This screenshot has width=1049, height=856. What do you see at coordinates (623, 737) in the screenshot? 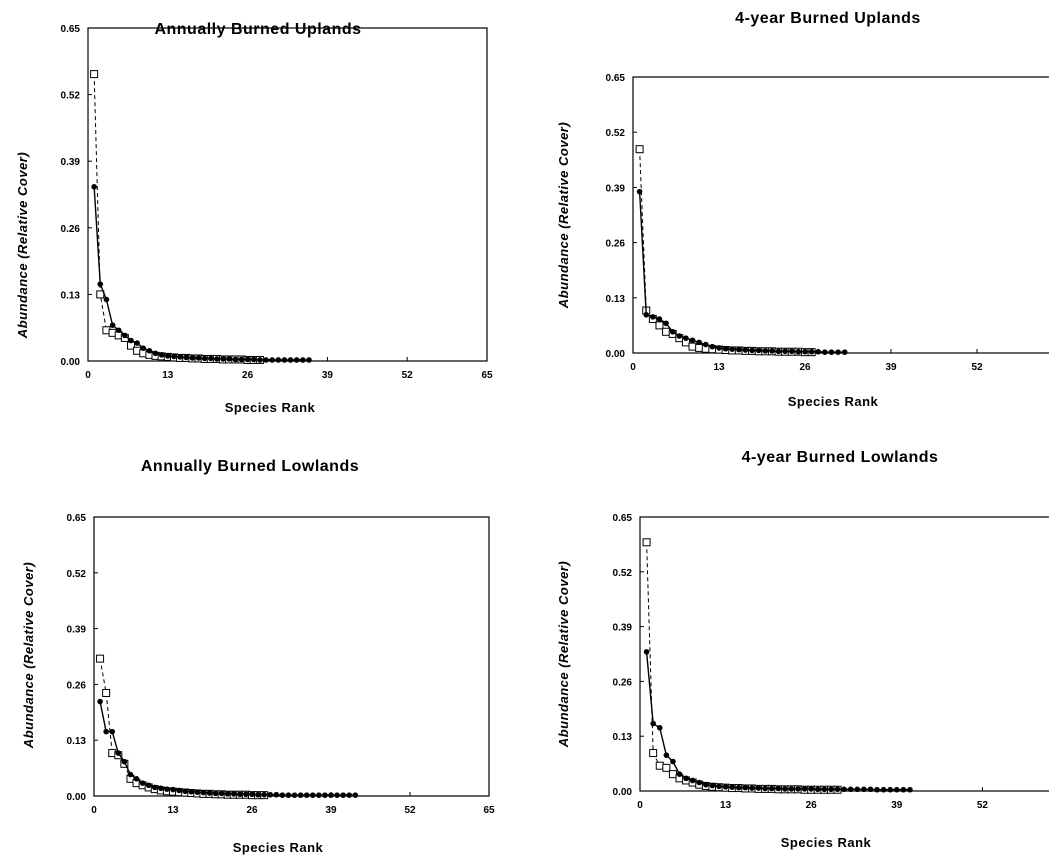
I see `y-tick-label: 0.13` at bounding box center [623, 737].